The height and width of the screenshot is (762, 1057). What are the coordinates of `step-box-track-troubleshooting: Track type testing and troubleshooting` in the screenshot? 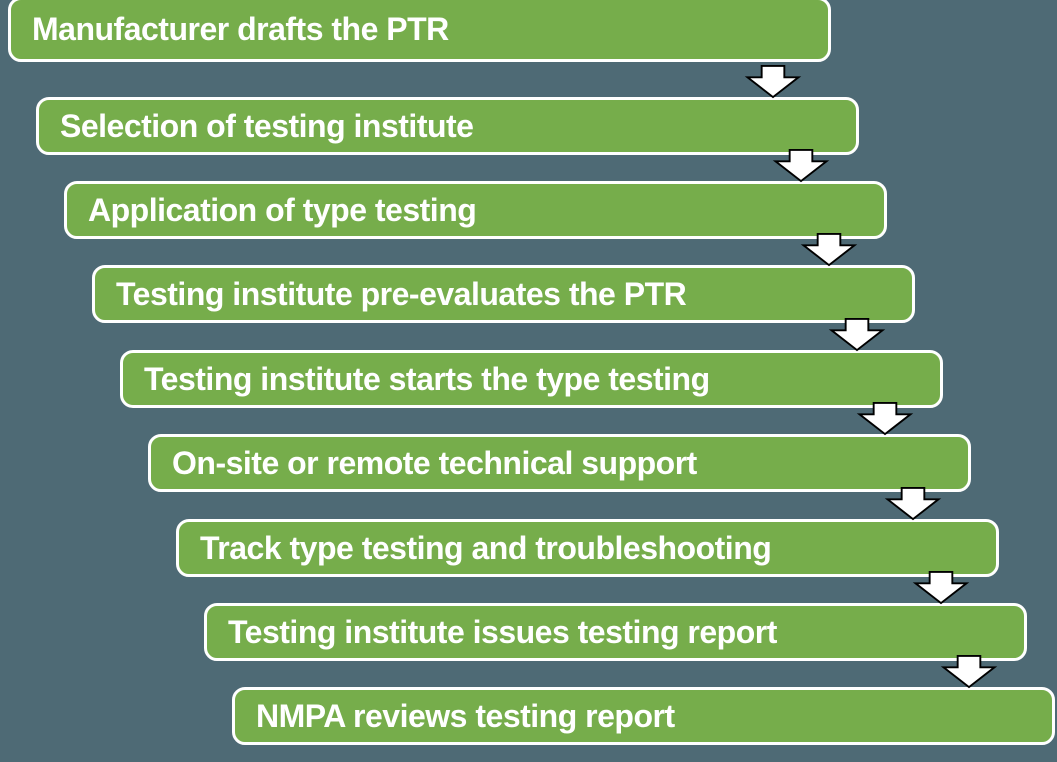 It's located at (587, 548).